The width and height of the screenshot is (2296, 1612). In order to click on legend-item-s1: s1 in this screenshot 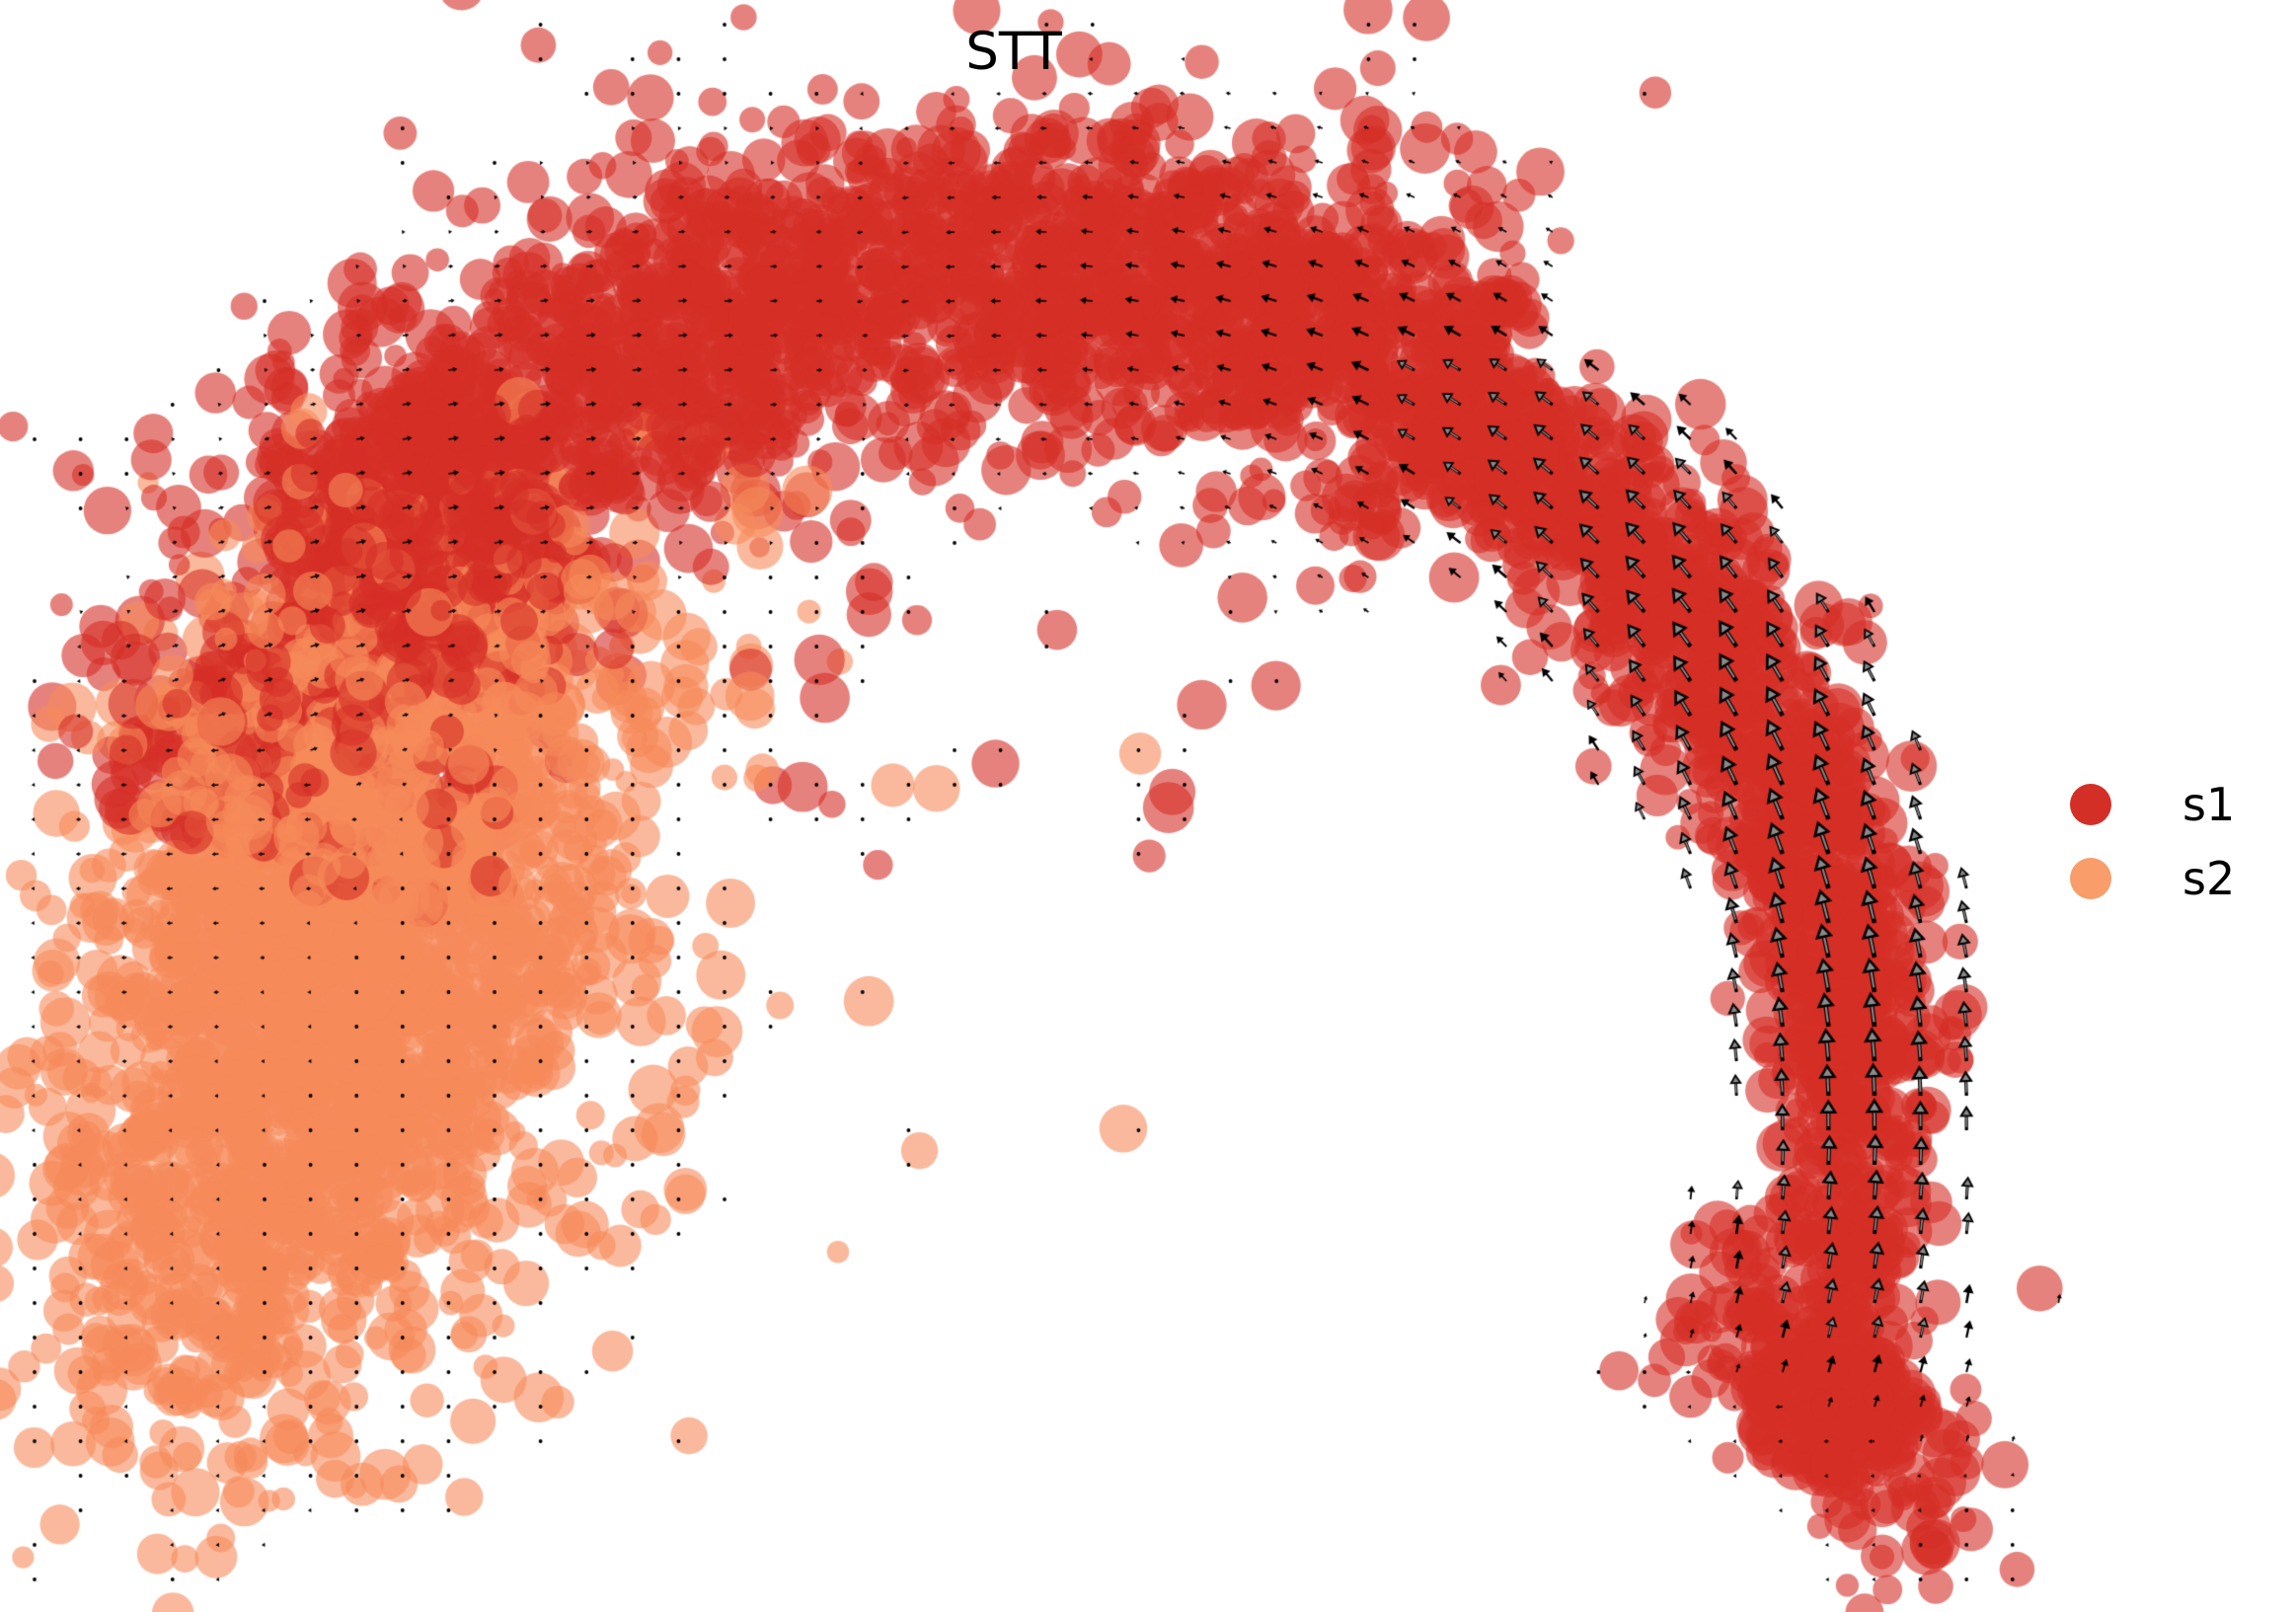, I will do `click(2152, 805)`.